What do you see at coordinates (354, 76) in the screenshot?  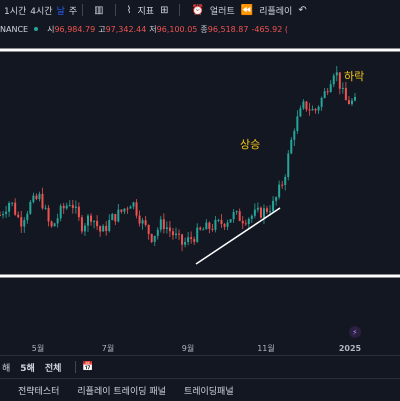 I see `fall-annotation: 하락` at bounding box center [354, 76].